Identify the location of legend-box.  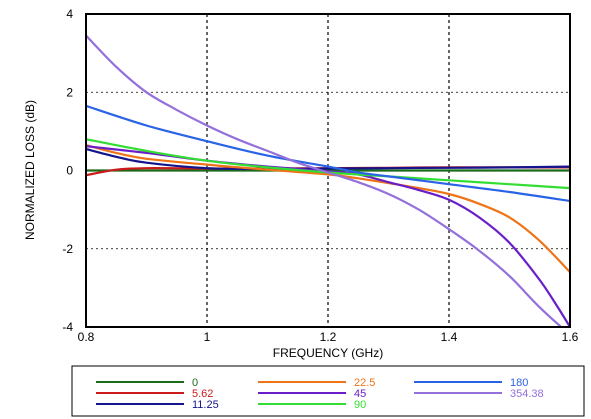
(328, 391).